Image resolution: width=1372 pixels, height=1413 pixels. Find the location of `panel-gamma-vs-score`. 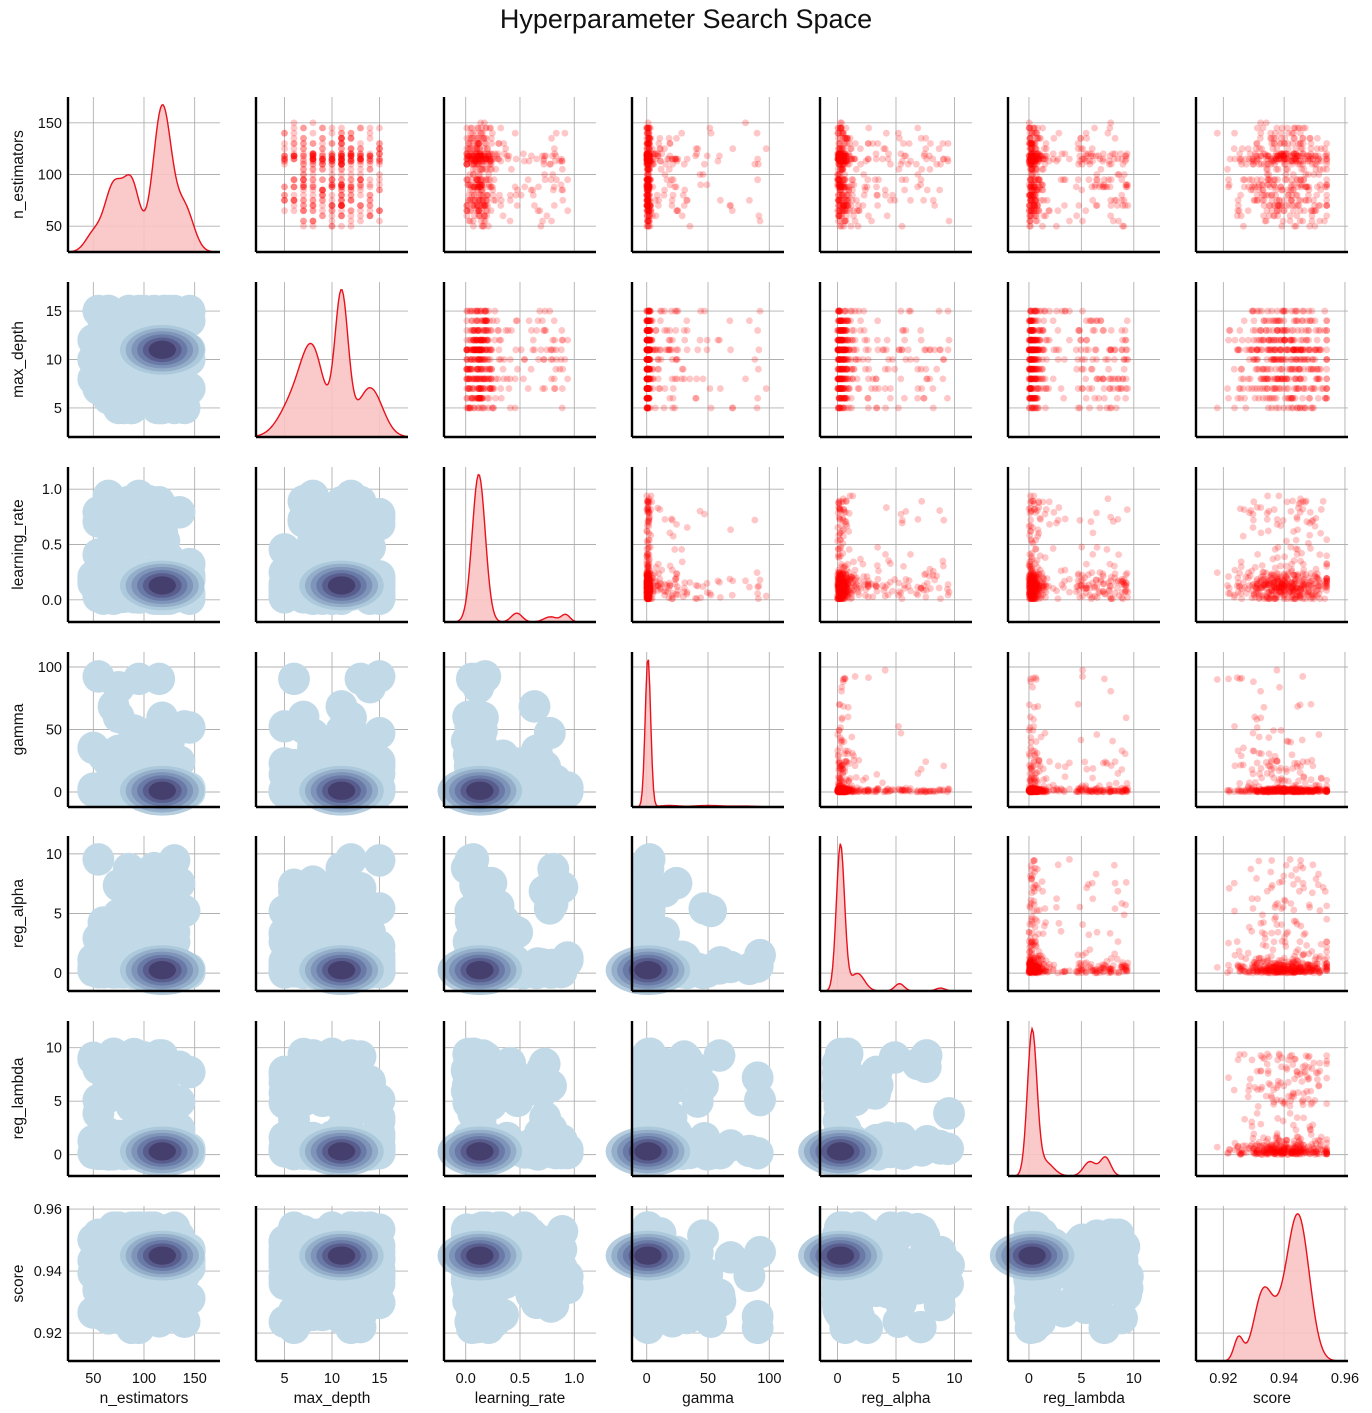

panel-gamma-vs-score is located at coordinates (1272, 729).